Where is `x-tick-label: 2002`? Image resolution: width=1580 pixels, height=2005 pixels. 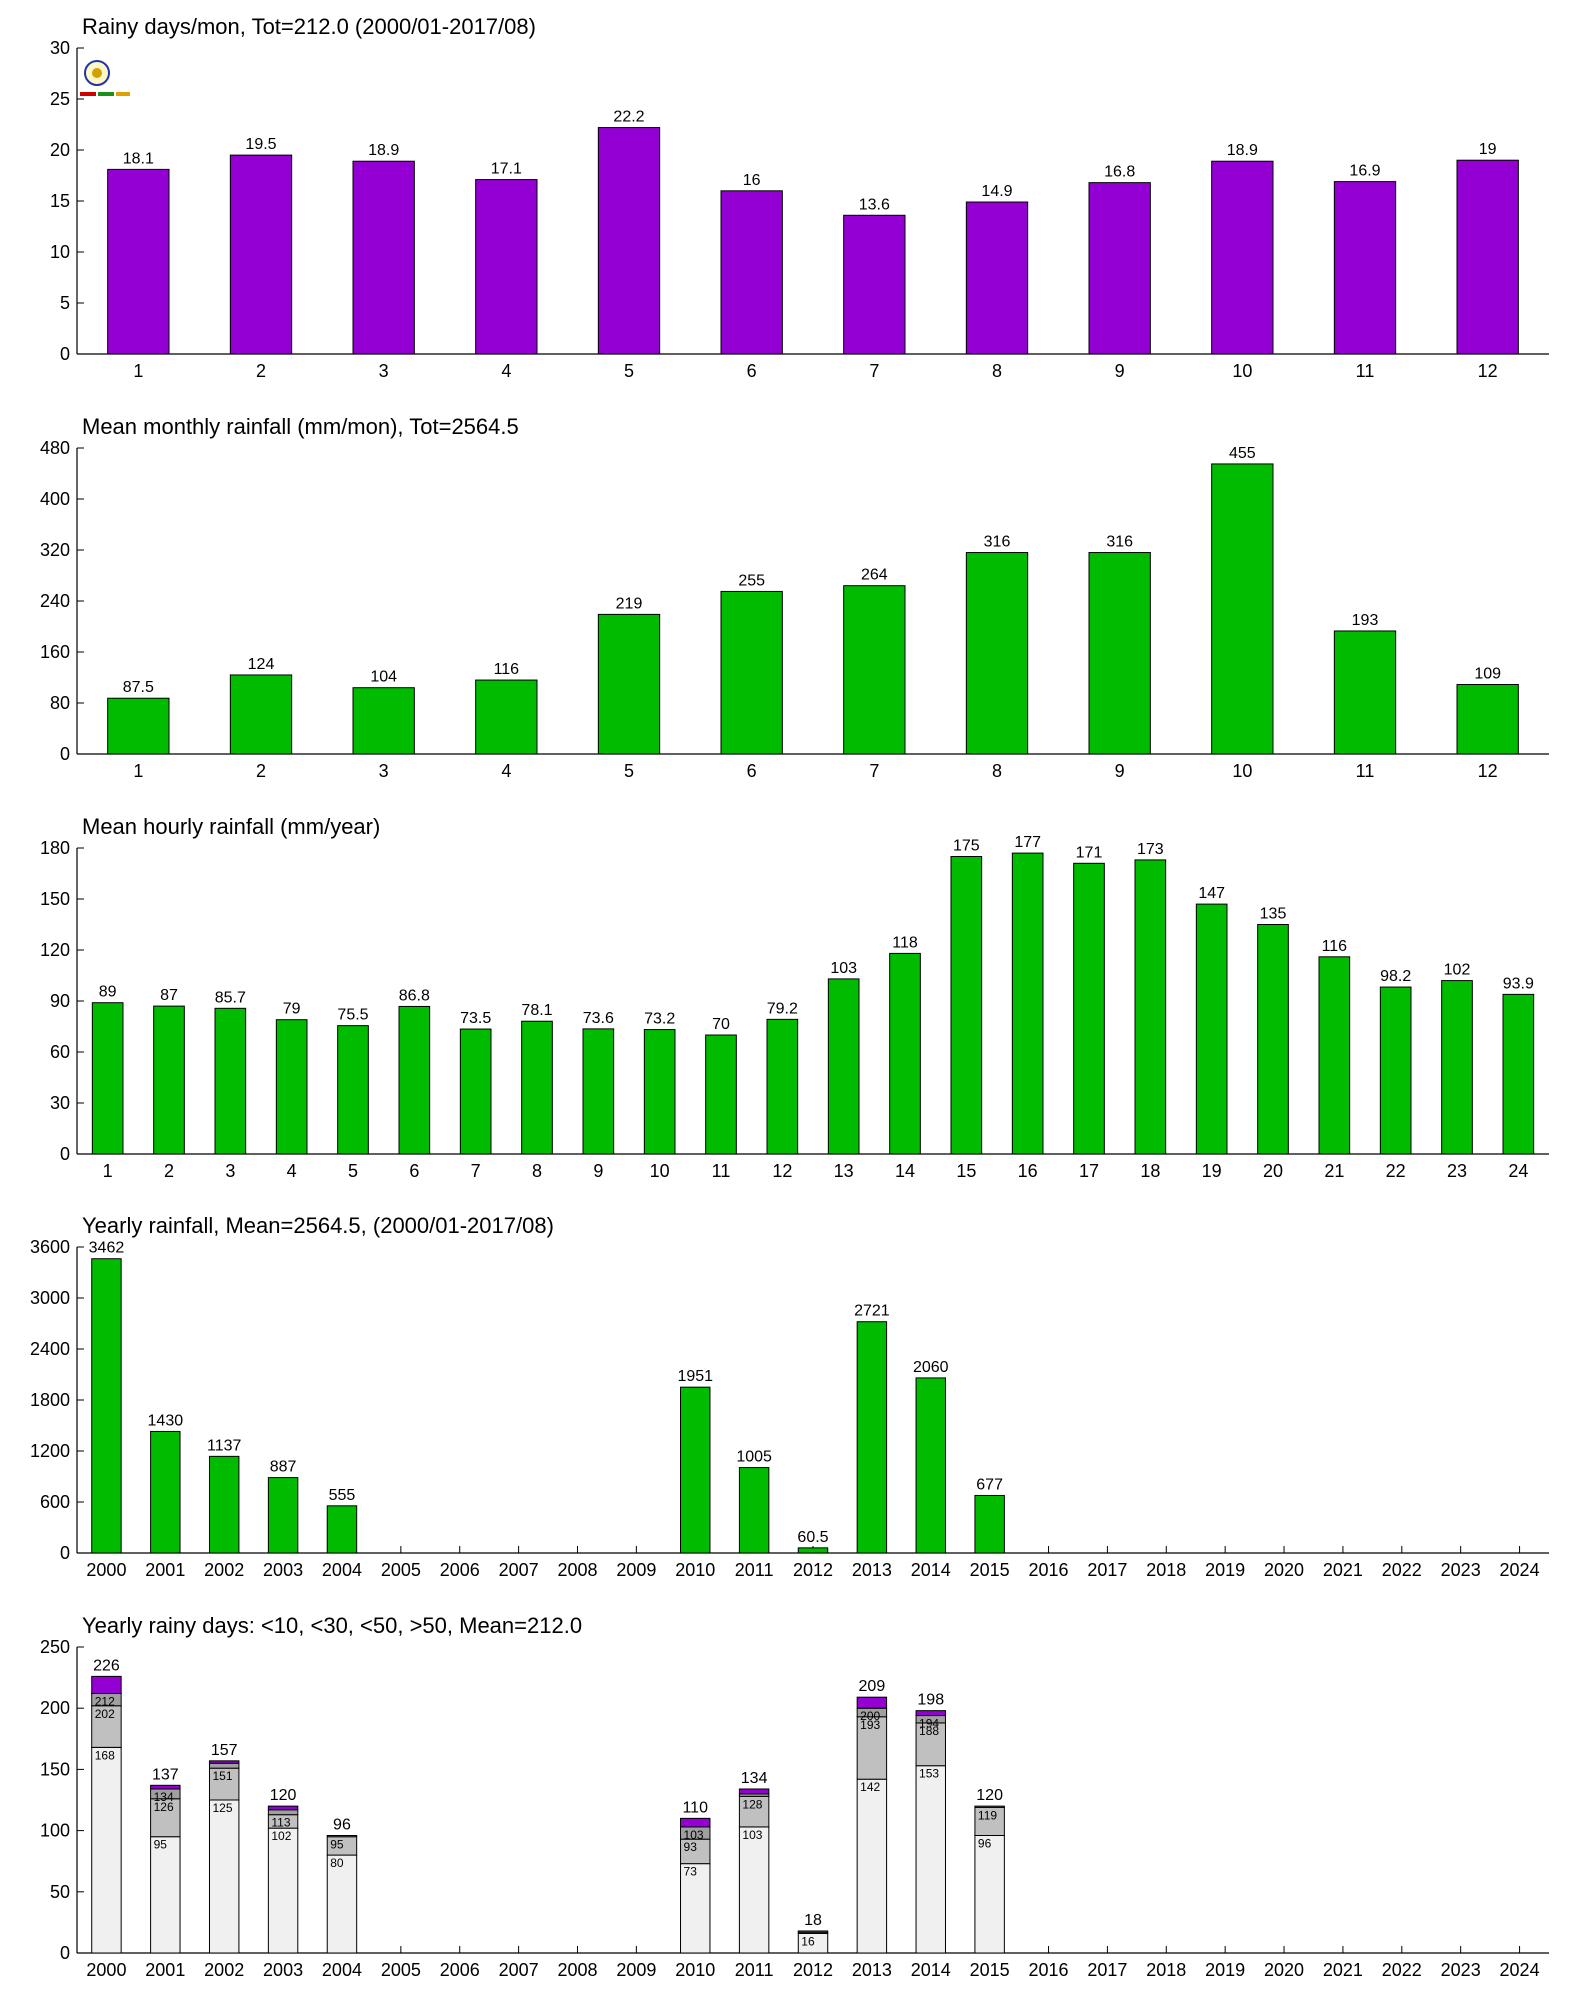 x-tick-label: 2002 is located at coordinates (224, 1570).